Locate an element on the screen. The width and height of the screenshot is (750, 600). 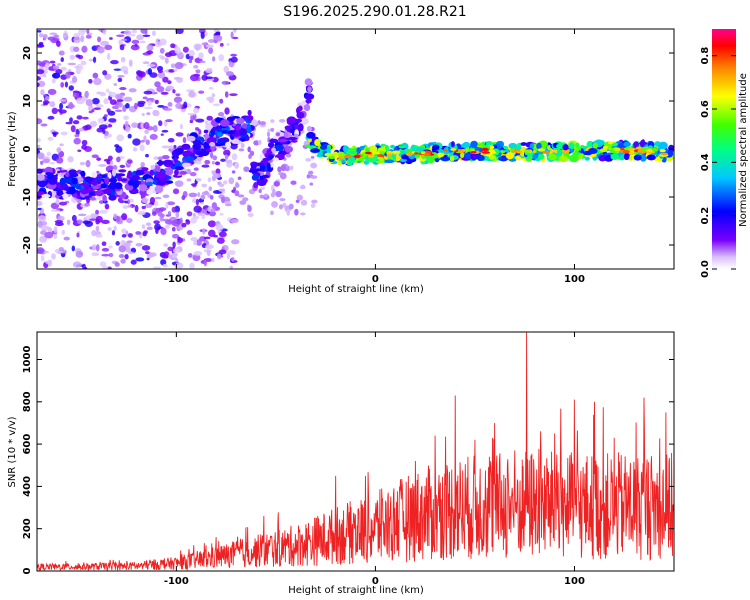
y-tick-label: 10 is located at coordinates (27, 101).